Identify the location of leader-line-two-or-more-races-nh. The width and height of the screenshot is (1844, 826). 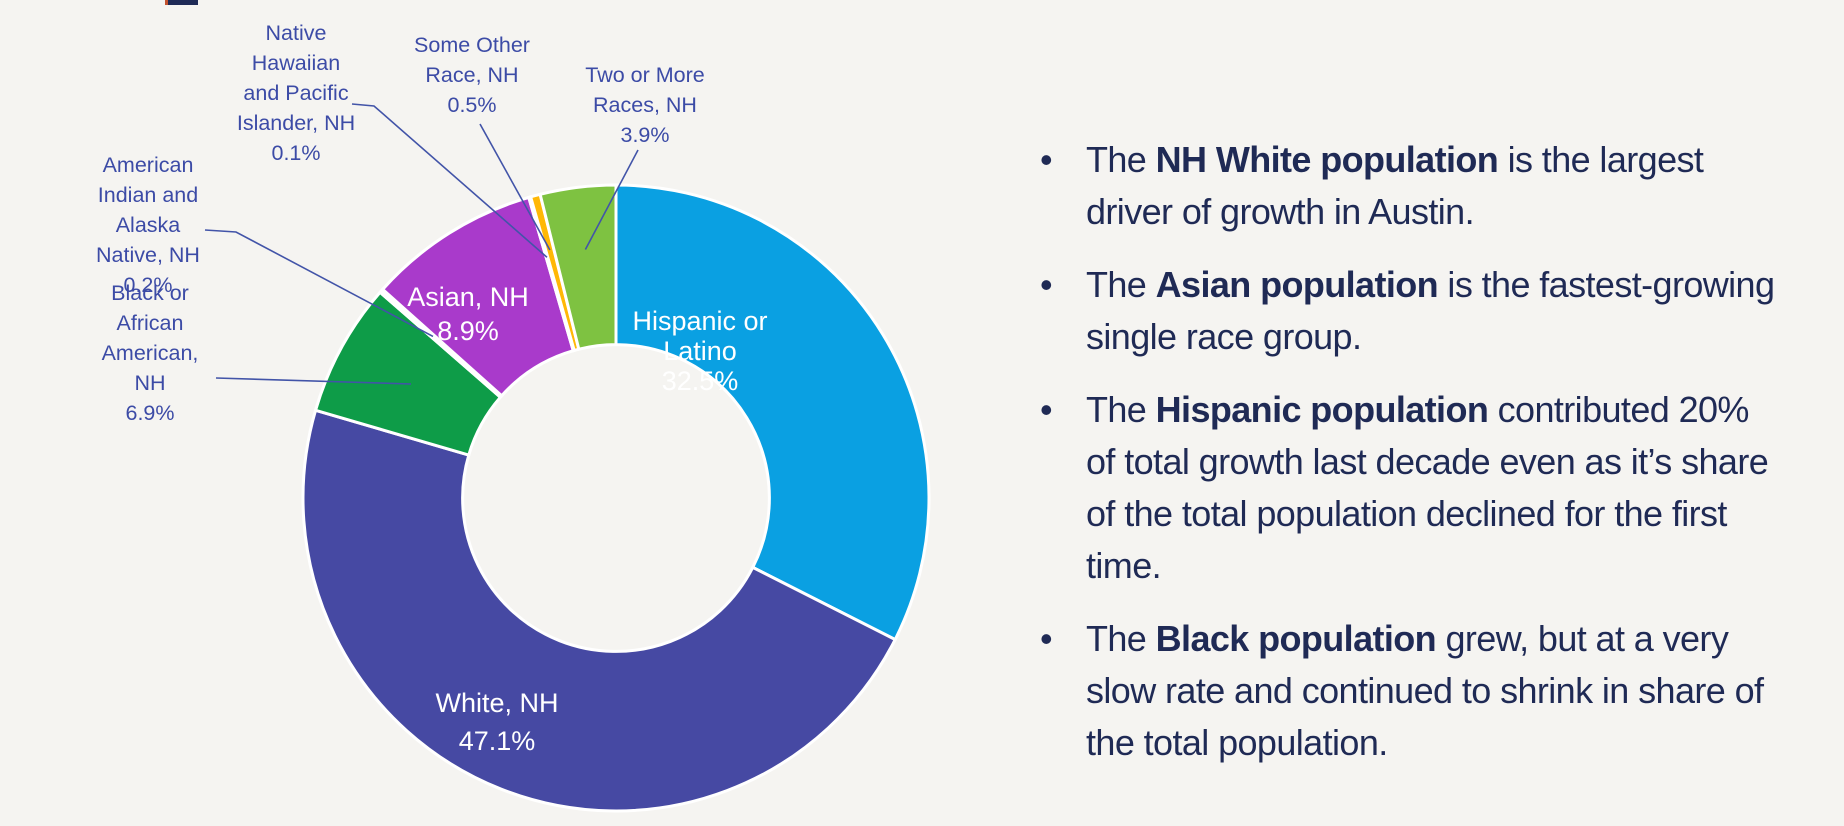
(611, 199).